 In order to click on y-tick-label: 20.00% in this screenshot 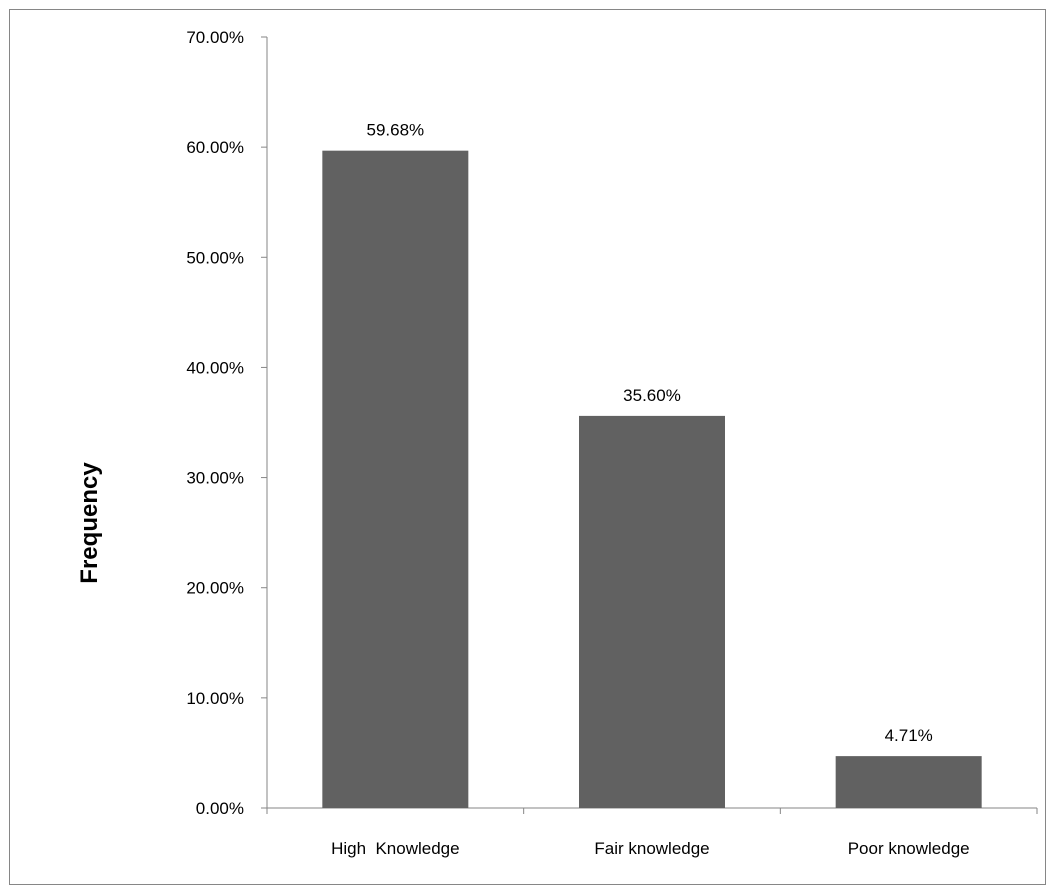, I will do `click(215, 588)`.